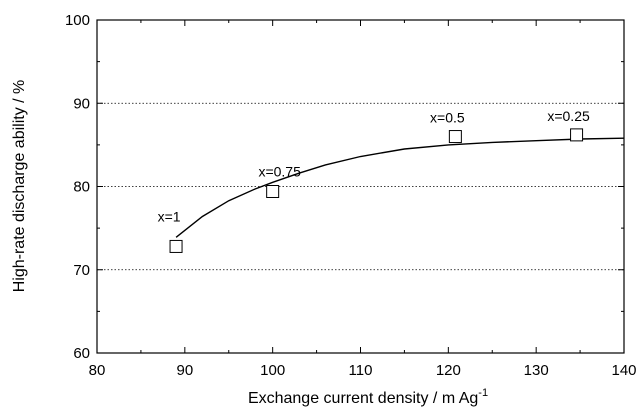 This screenshot has height=410, width=639. What do you see at coordinates (81, 103) in the screenshot?
I see `y-tick-label-90: 90` at bounding box center [81, 103].